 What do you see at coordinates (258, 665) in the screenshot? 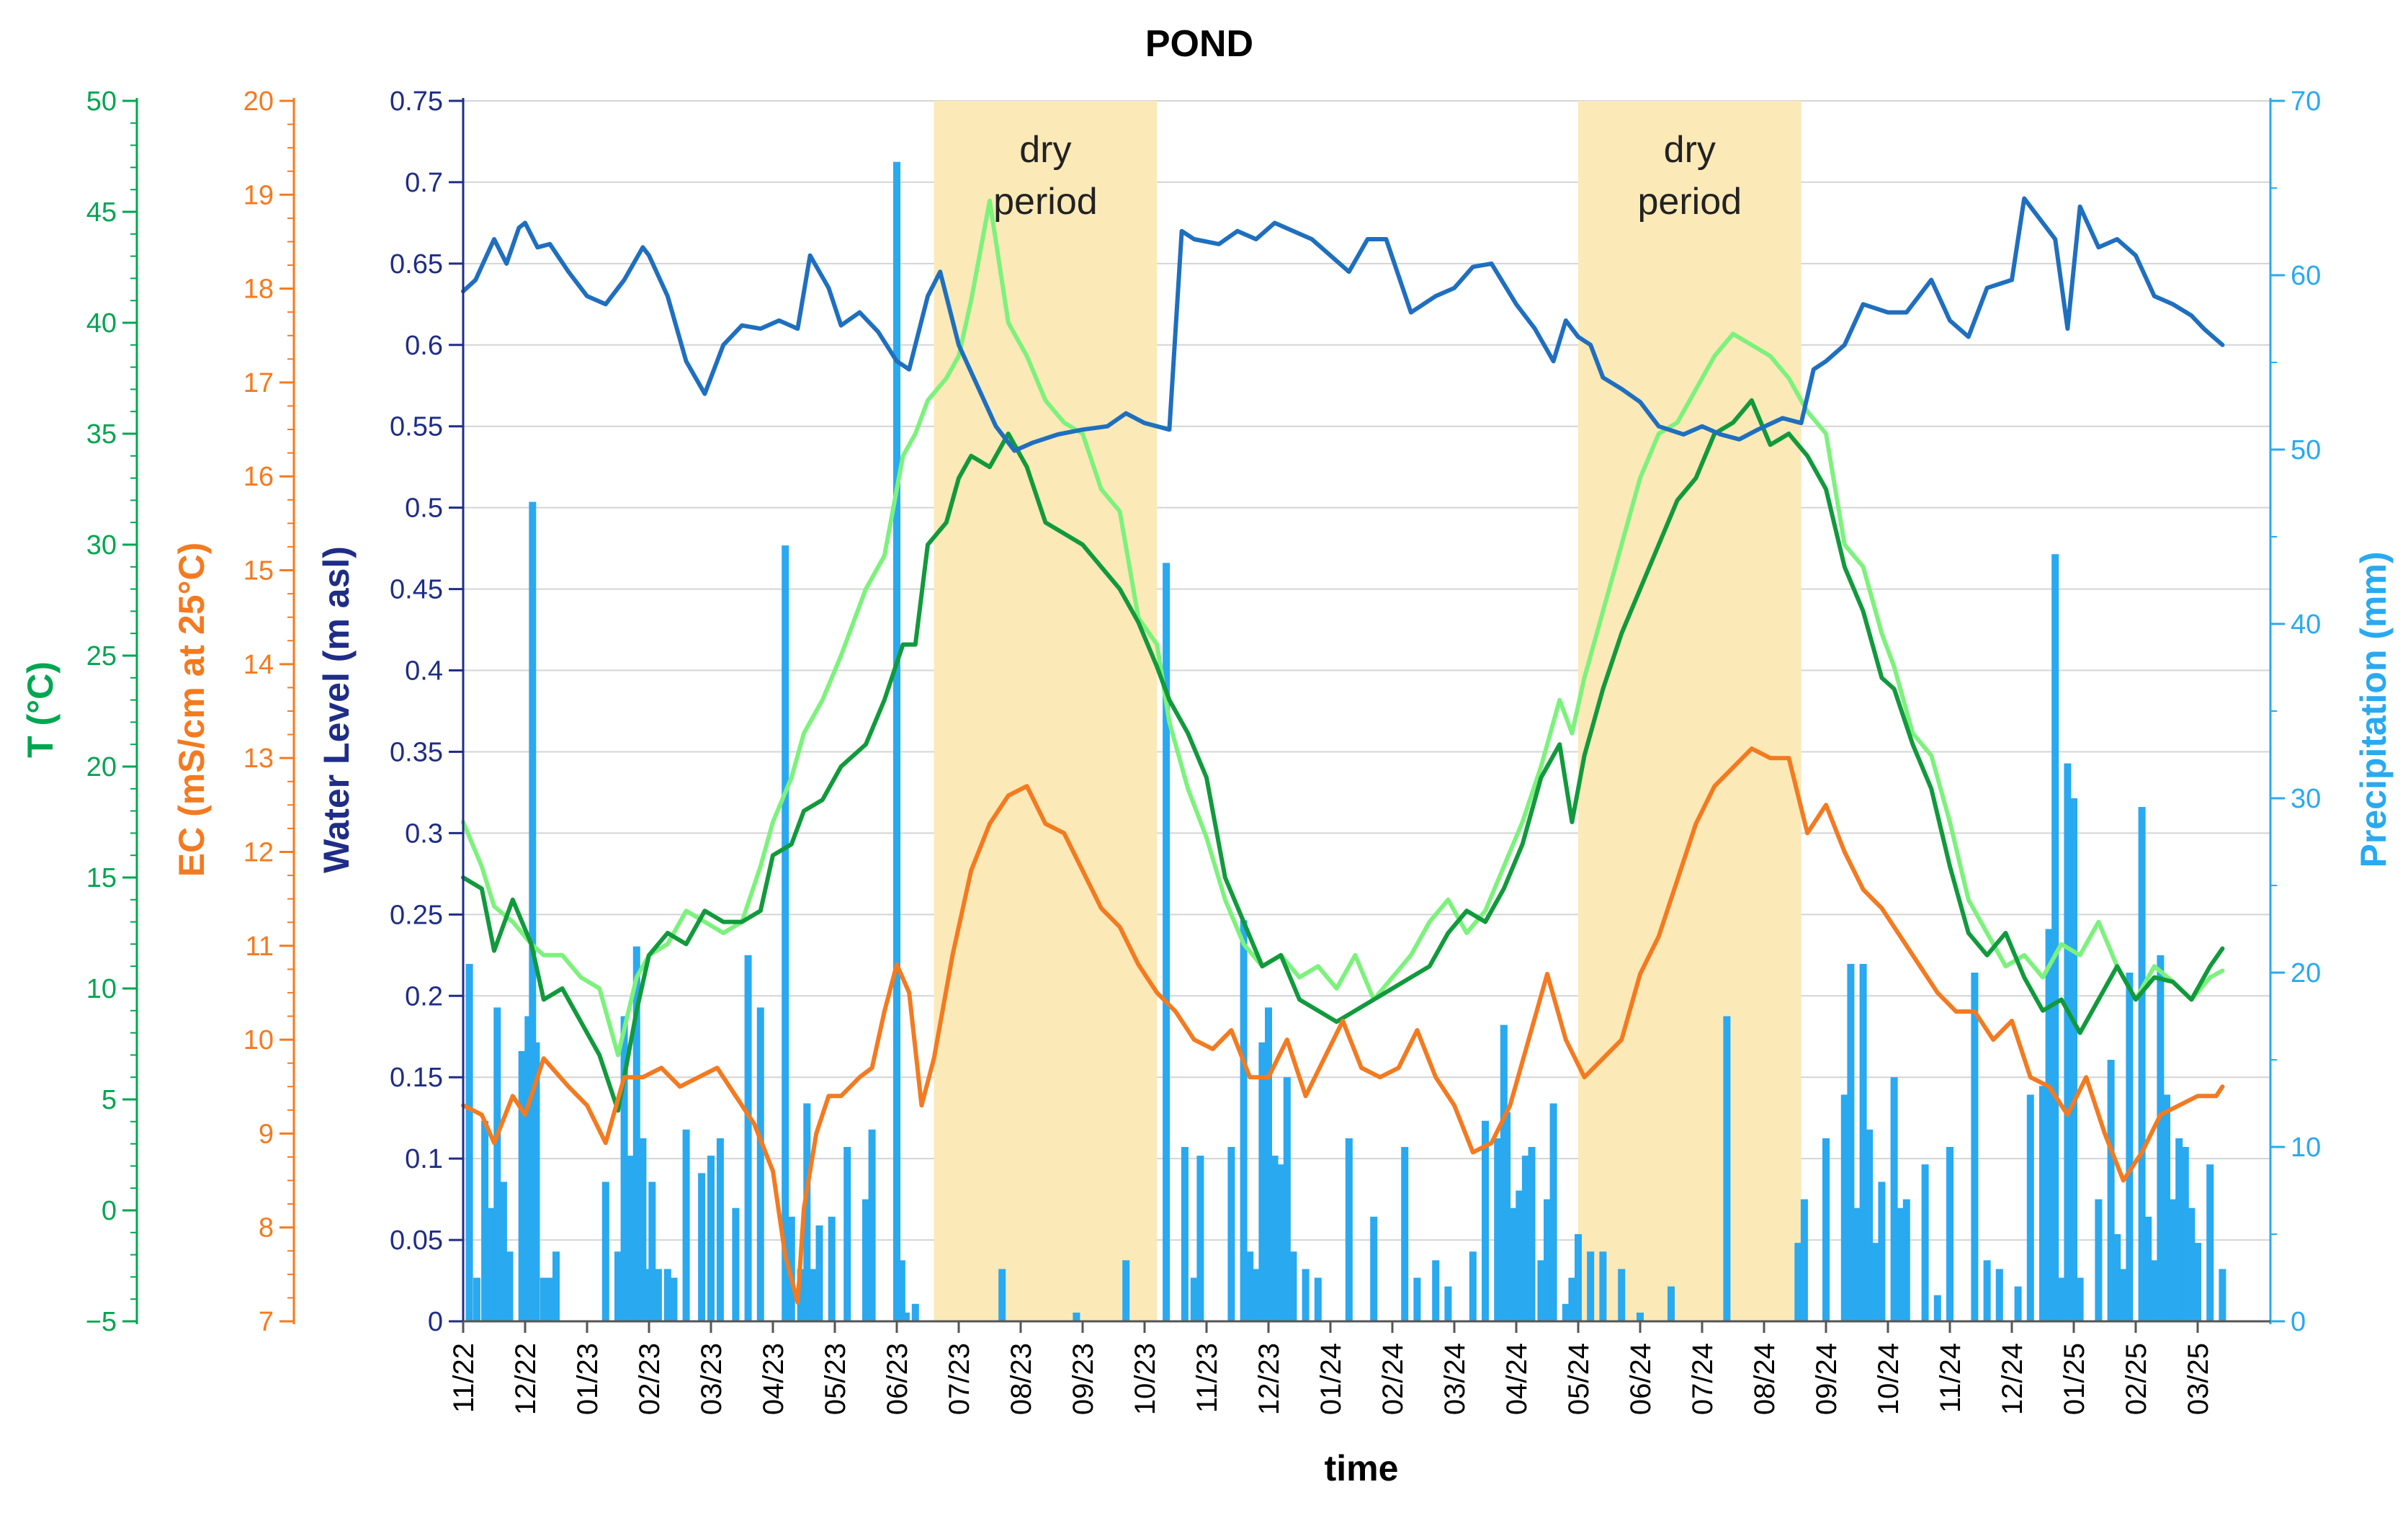
I see `ec-tick-label: 14` at bounding box center [258, 665].